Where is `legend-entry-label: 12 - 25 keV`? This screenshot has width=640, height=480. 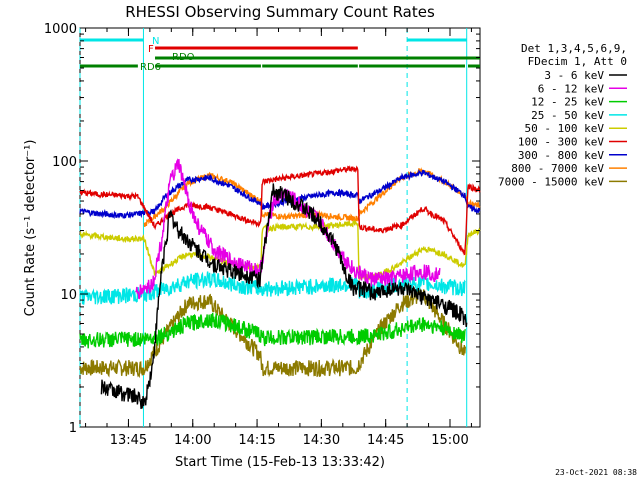 legend-entry-label: 12 - 25 keV is located at coordinates (567, 102).